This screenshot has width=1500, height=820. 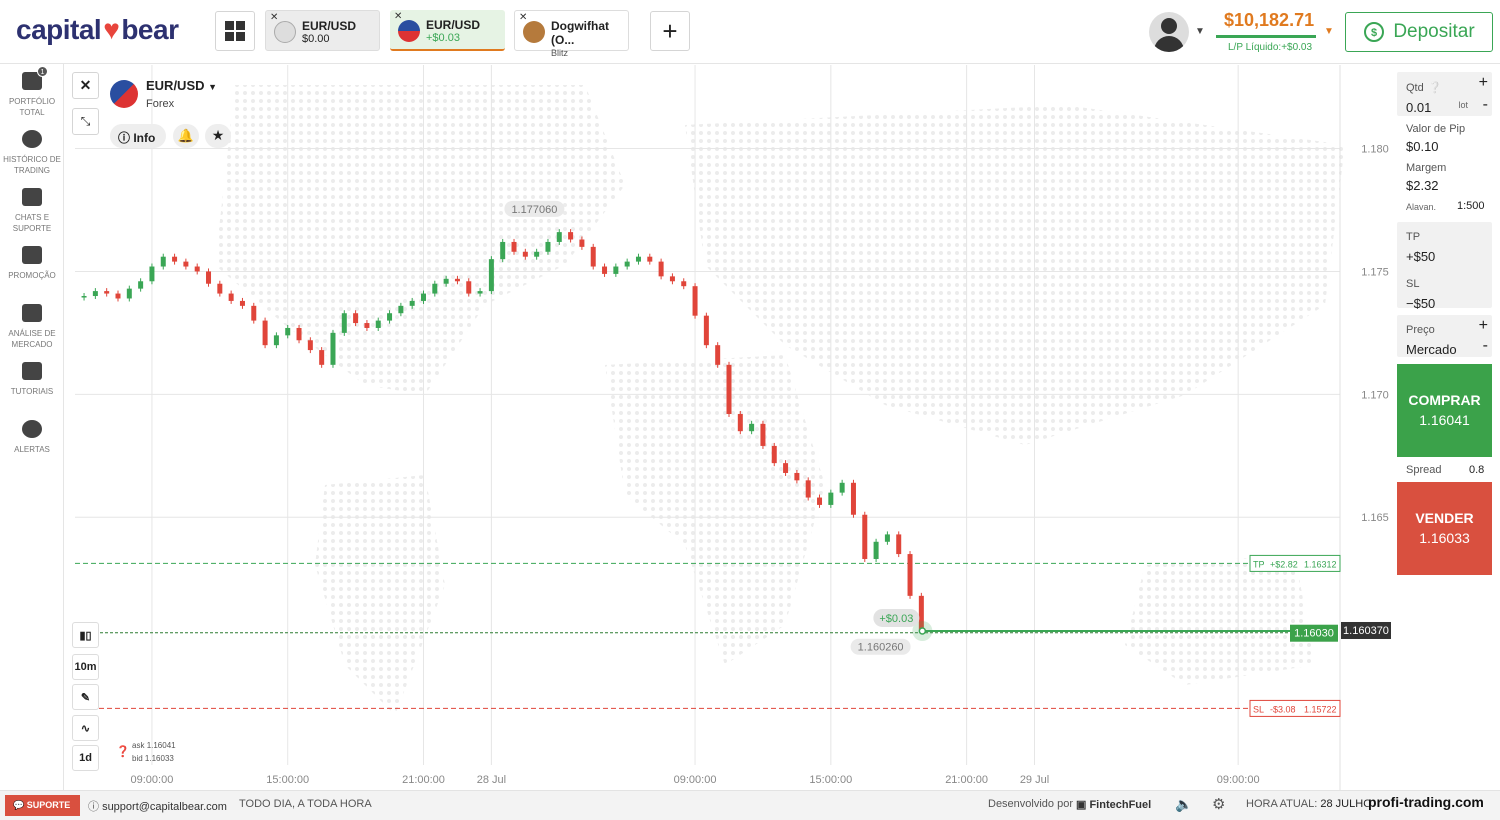 What do you see at coordinates (896, 619) in the screenshot?
I see `pnl-text: +$0.03` at bounding box center [896, 619].